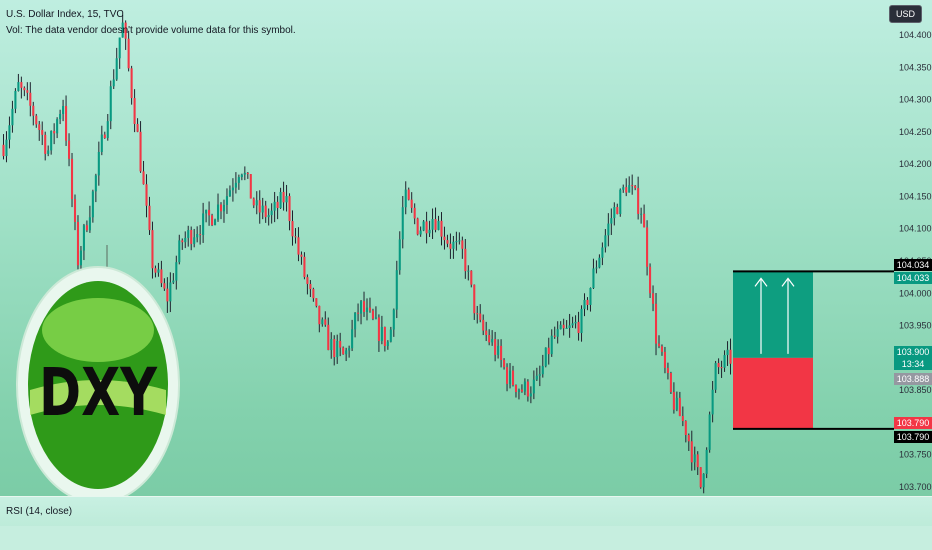 The height and width of the screenshot is (550, 932). What do you see at coordinates (466, 538) in the screenshot?
I see `time-axis` at bounding box center [466, 538].